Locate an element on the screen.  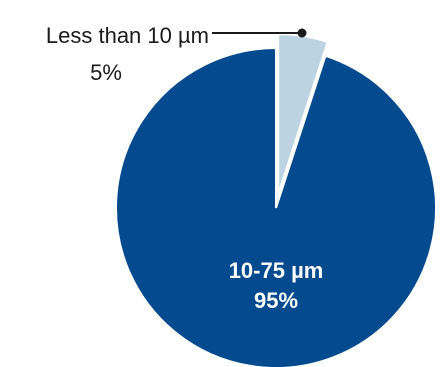
slice-label-large-name: 10-75 µm is located at coordinates (276, 270).